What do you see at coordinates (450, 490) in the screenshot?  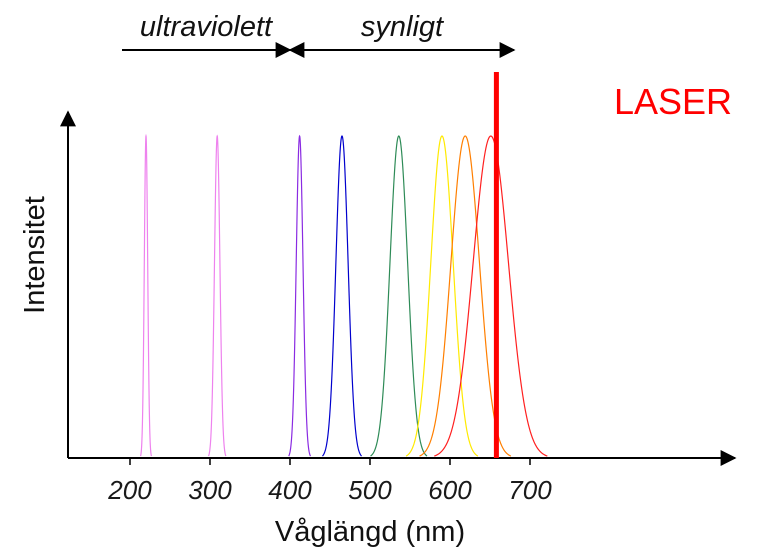 I see `x-tick-label: 600` at bounding box center [450, 490].